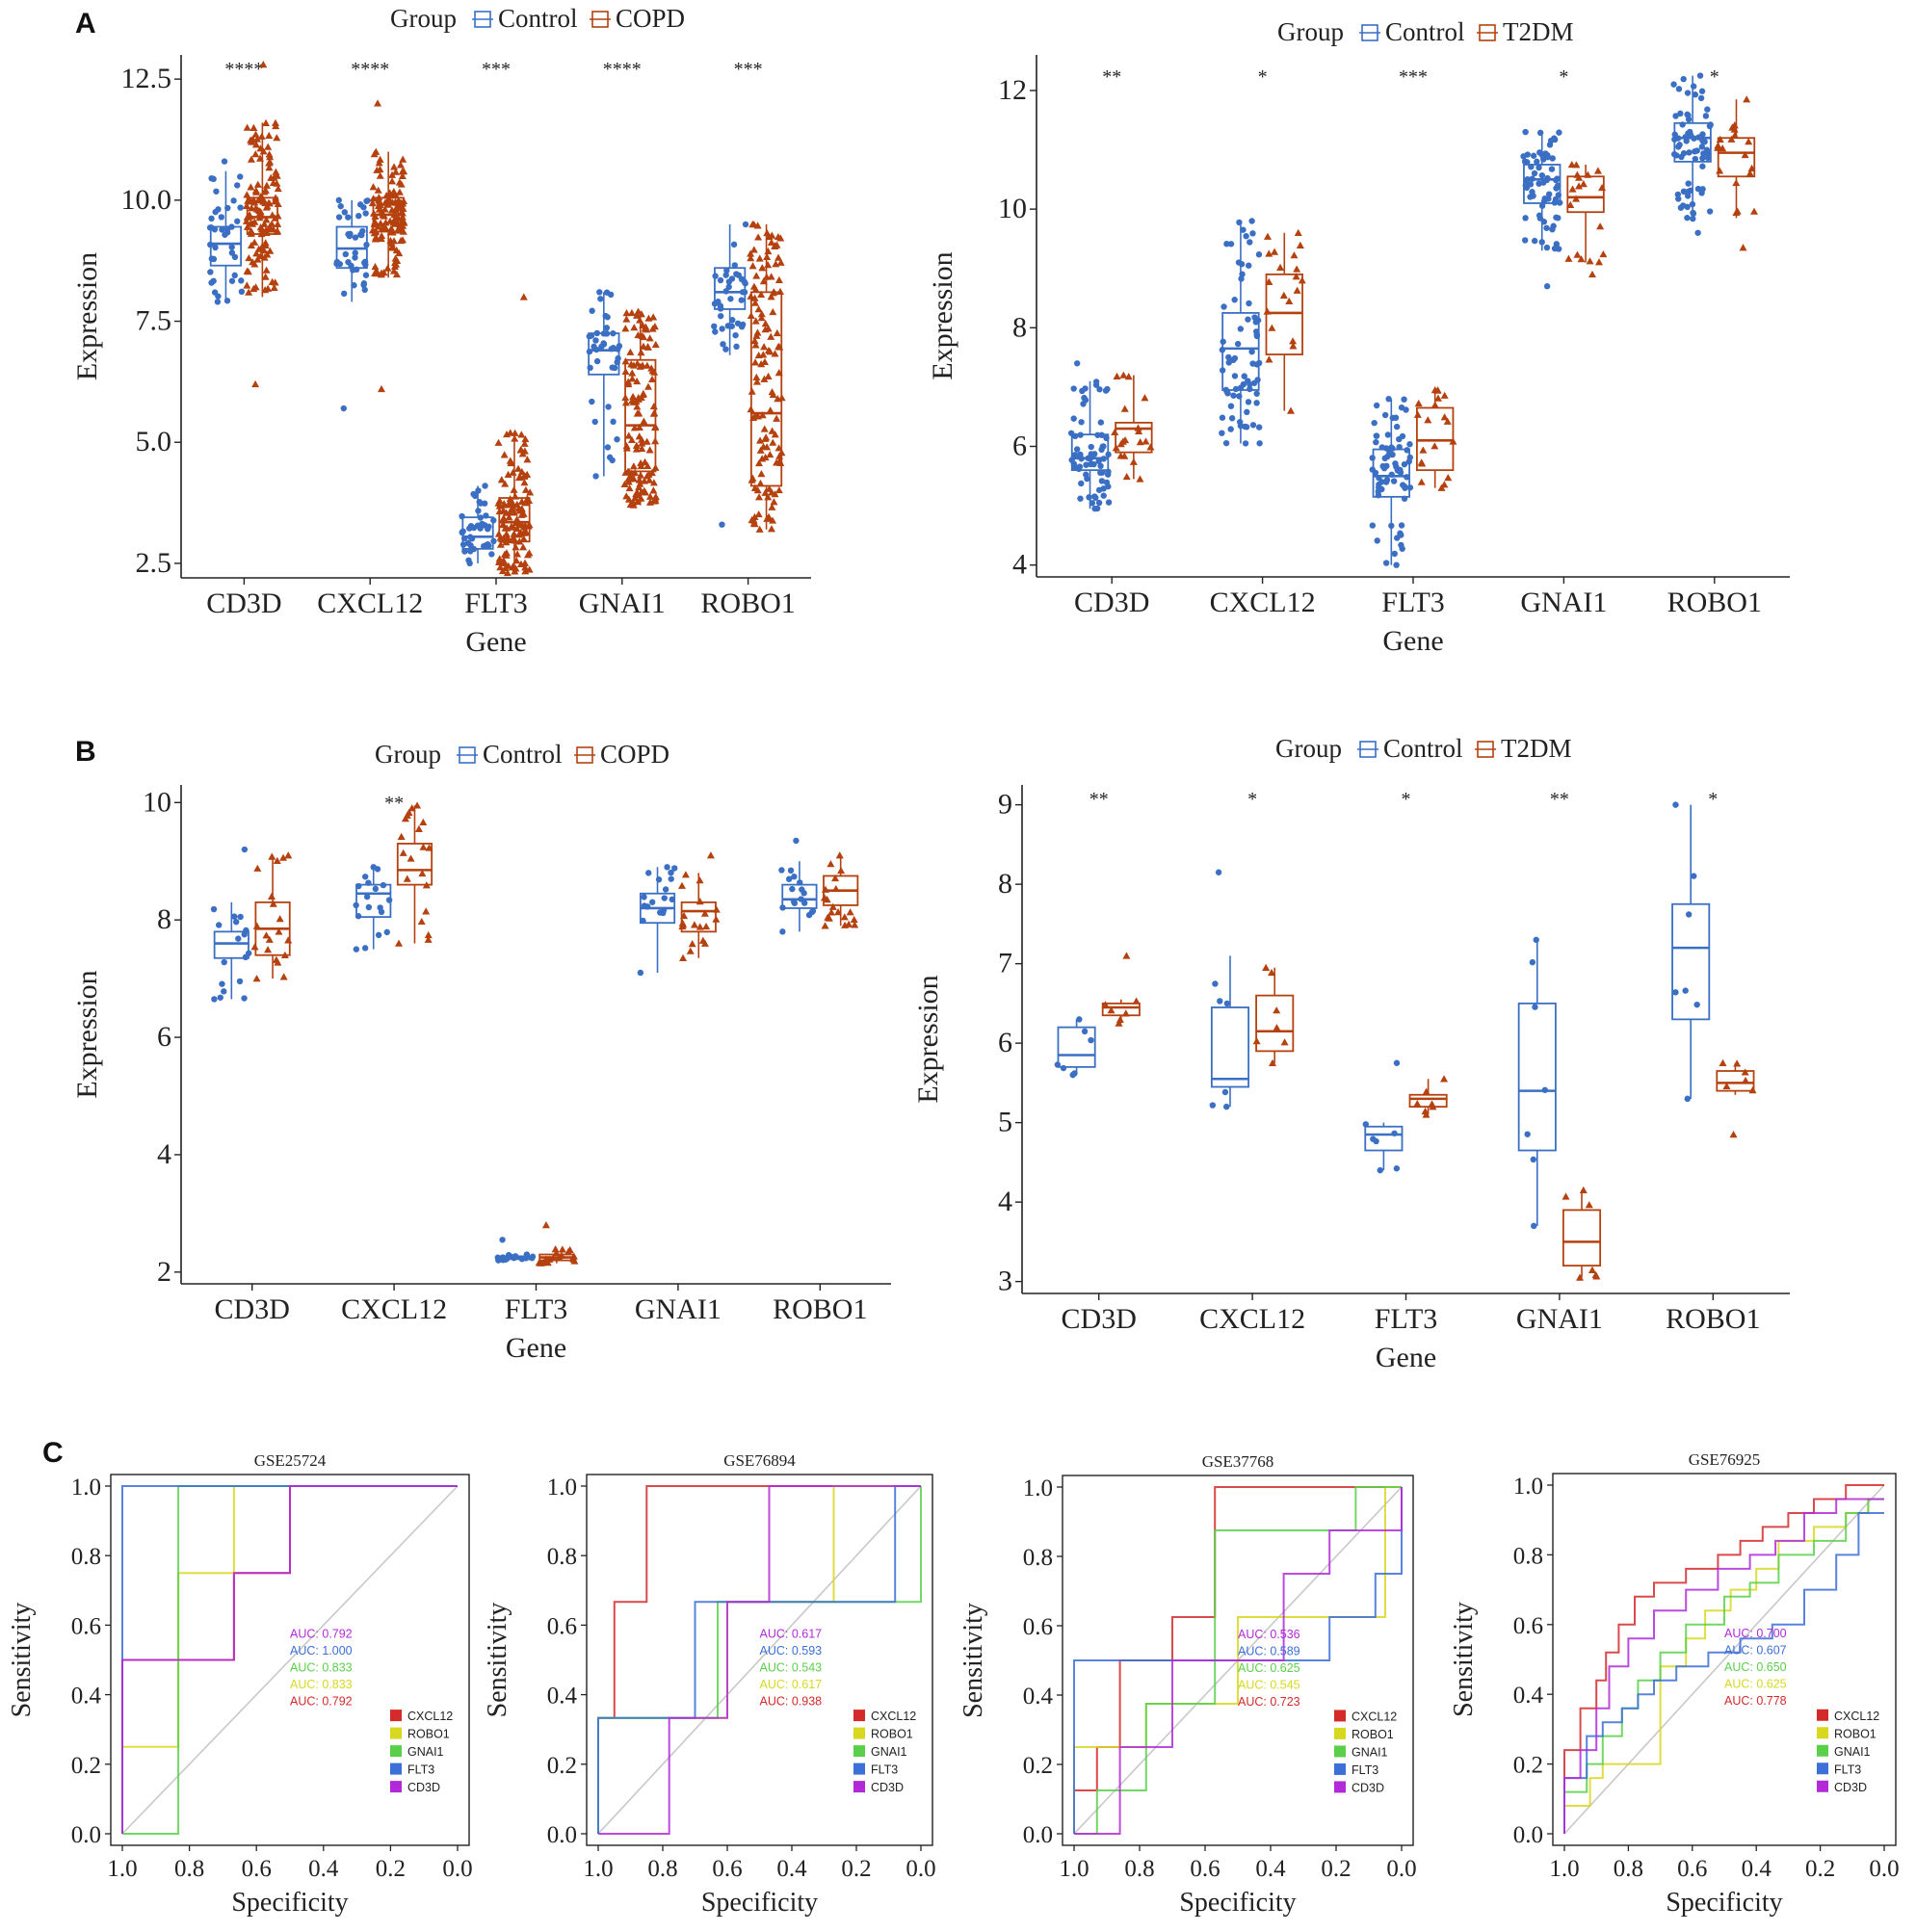  Describe the element at coordinates (146, 78) in the screenshot. I see `y-tick-label: 12.5` at that location.